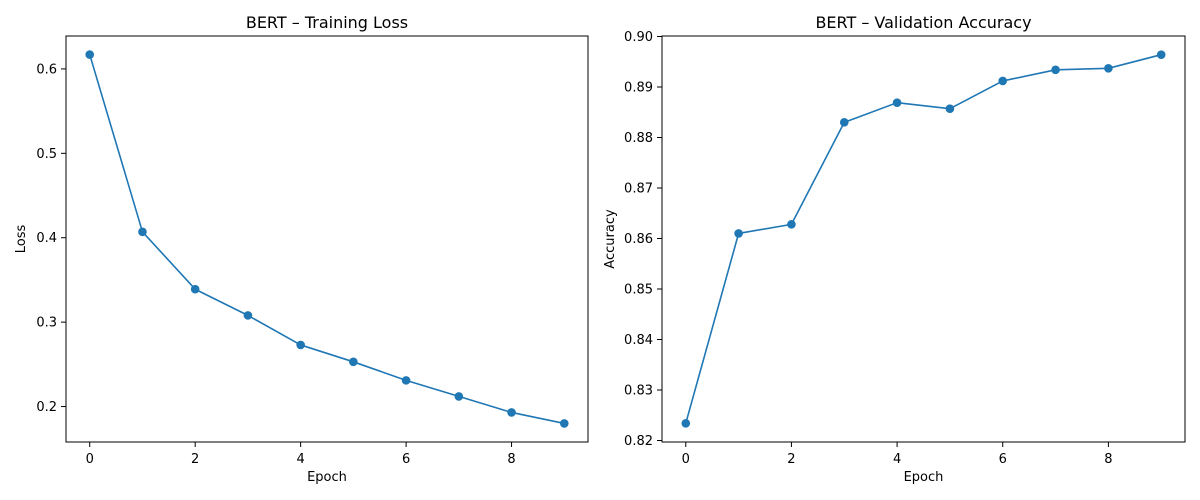 Image resolution: width=1200 pixels, height=500 pixels. Describe the element at coordinates (923, 22) in the screenshot. I see `validation-accuracy-chart-title: BERT – Validation Accuracy` at that location.